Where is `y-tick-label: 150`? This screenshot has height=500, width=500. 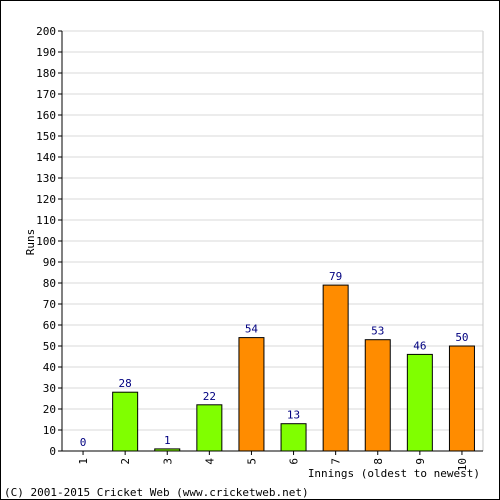
y-tick-label: 150 is located at coordinates (46, 136).